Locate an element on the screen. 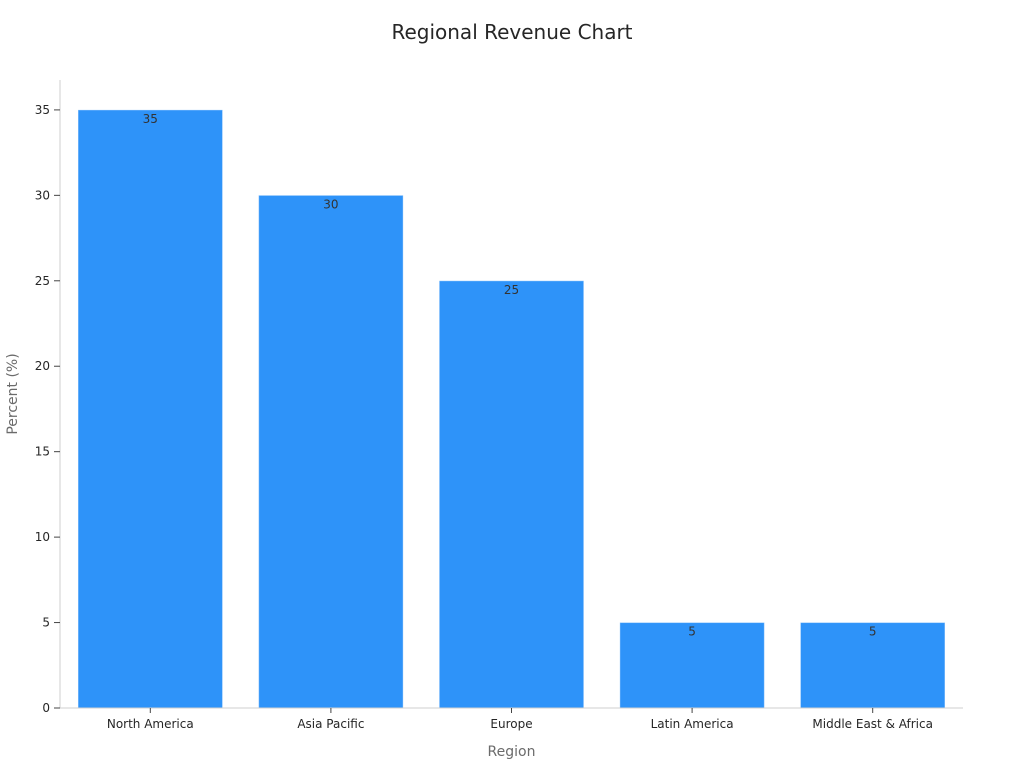  data-label: 35 is located at coordinates (150, 119).